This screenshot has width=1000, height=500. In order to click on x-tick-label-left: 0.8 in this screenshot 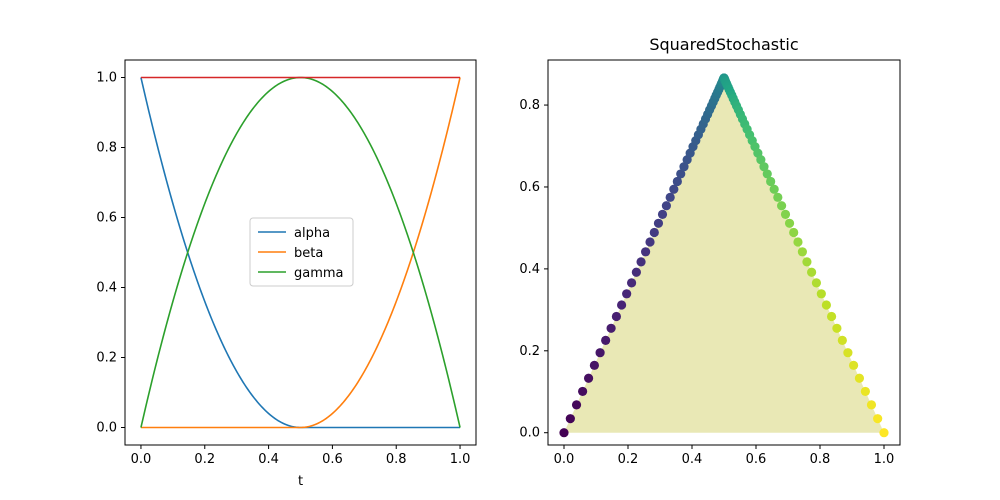, I will do `click(396, 459)`.